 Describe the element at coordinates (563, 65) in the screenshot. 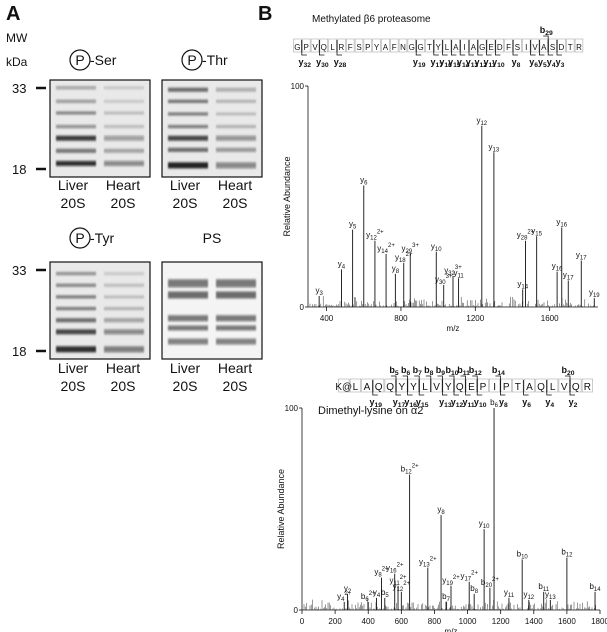

I see `ion-index: 3` at that location.